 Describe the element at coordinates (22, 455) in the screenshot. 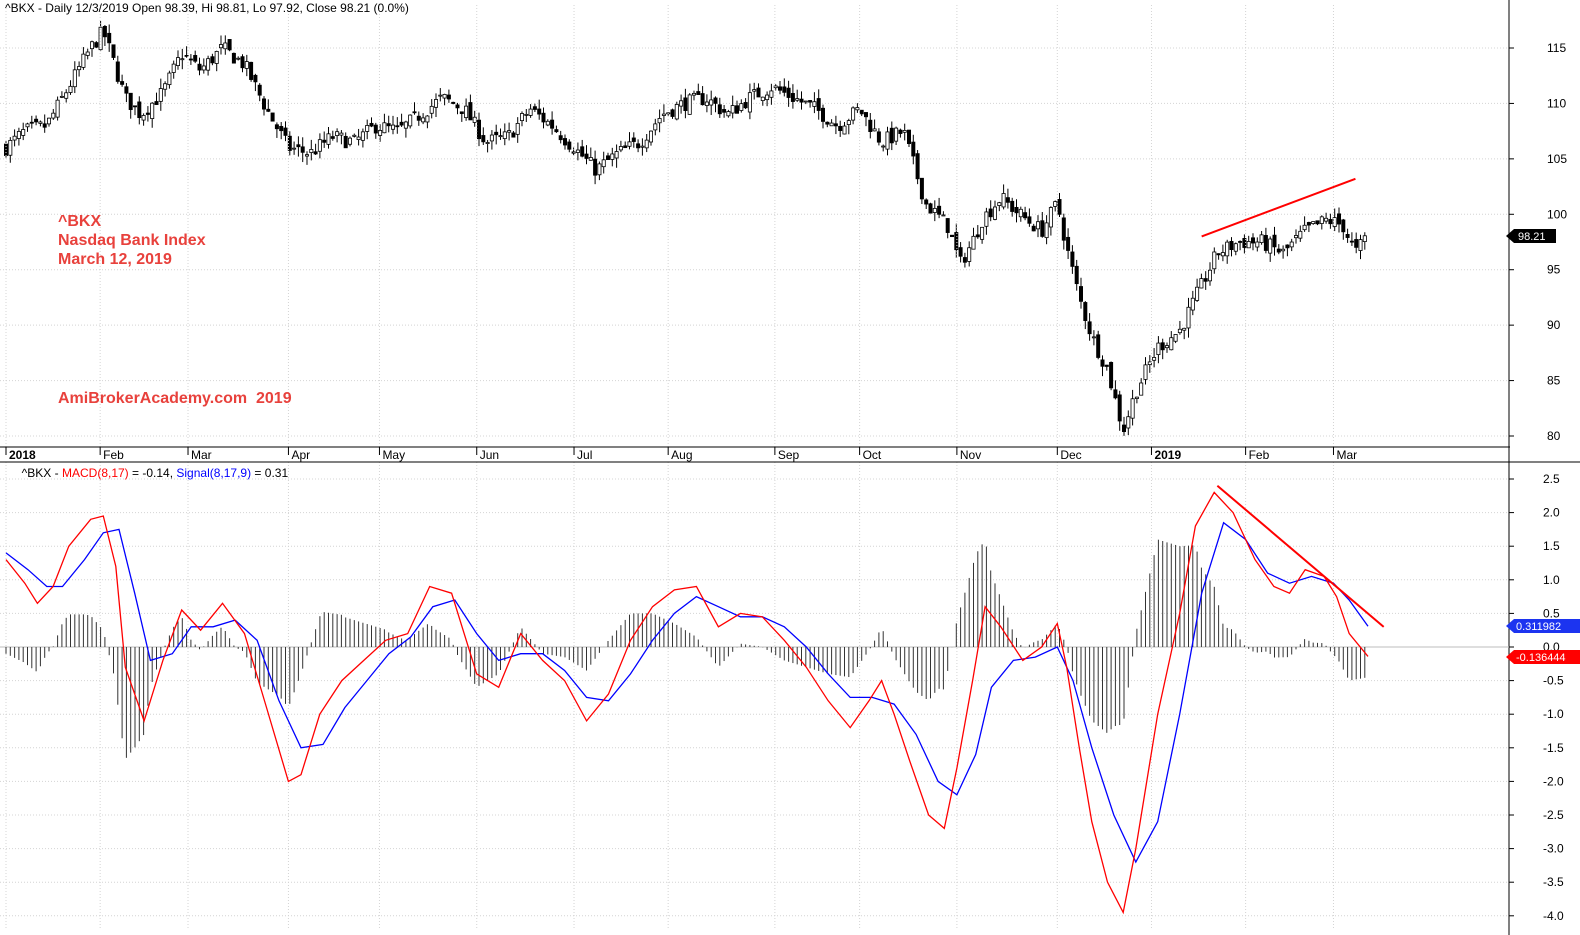

I see `x-tick-label: 2018` at that location.